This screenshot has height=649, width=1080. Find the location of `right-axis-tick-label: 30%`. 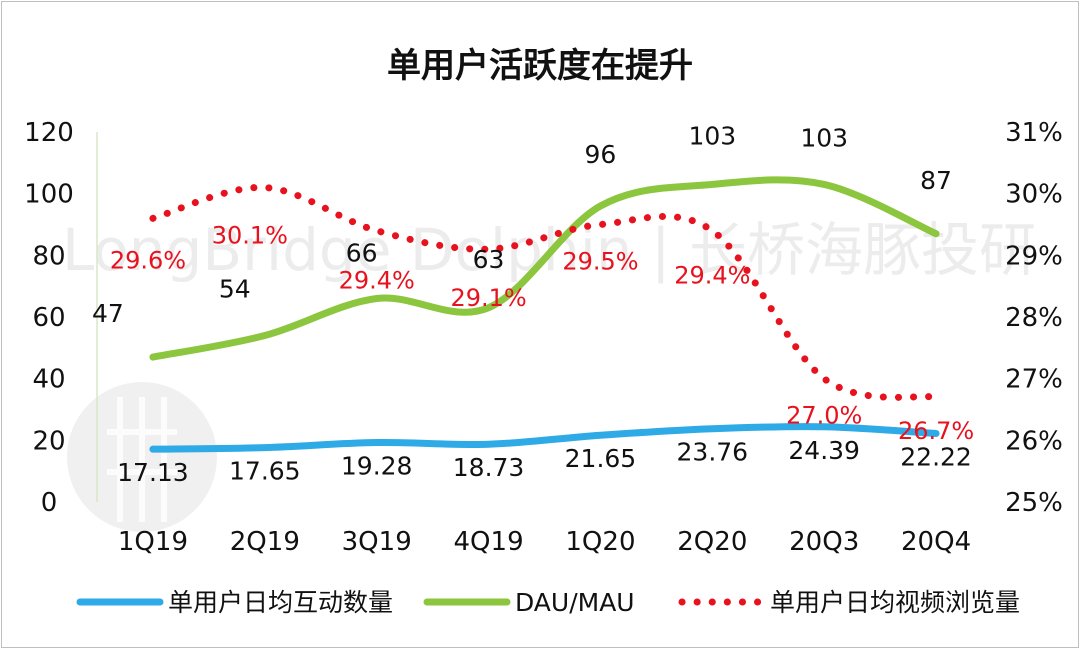

right-axis-tick-label: 30% is located at coordinates (1034, 195).